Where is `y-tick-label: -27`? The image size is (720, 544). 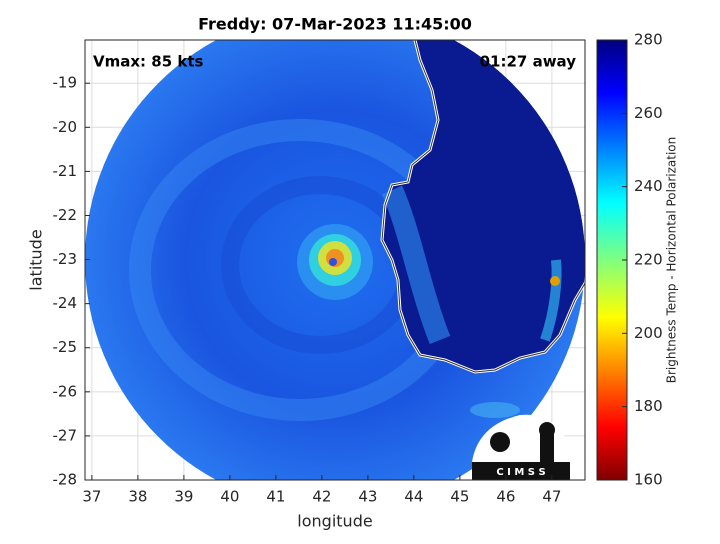 y-tick-label: -27 is located at coordinates (65, 435).